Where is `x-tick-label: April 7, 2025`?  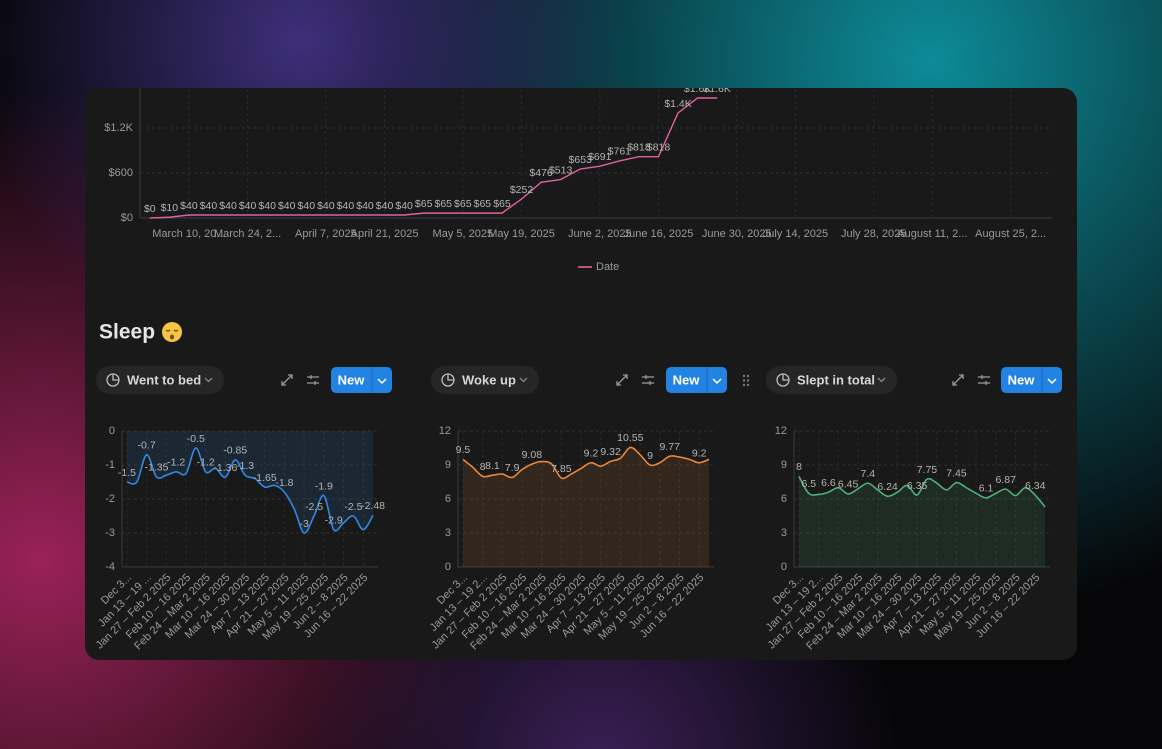 x-tick-label: April 7, 2025 is located at coordinates (326, 234).